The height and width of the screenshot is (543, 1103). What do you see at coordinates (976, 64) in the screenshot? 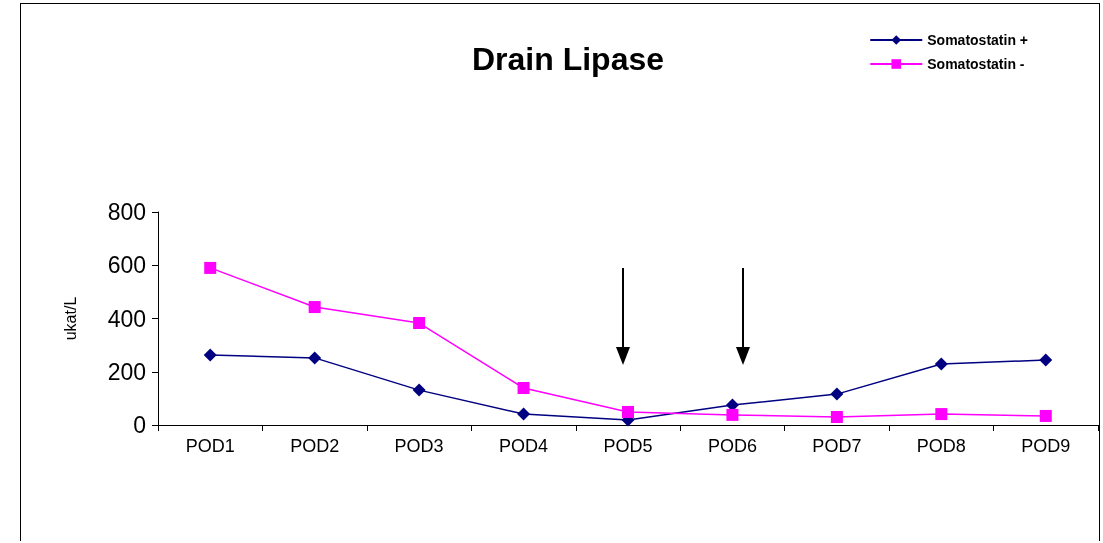
I see `legend-label: Somatostatin -` at bounding box center [976, 64].